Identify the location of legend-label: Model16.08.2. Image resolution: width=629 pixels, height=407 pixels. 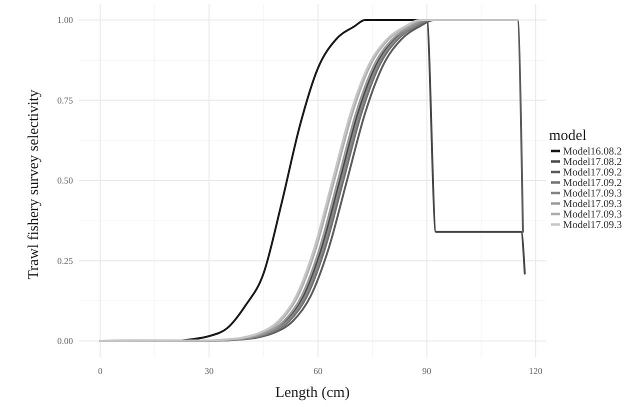
(592, 152).